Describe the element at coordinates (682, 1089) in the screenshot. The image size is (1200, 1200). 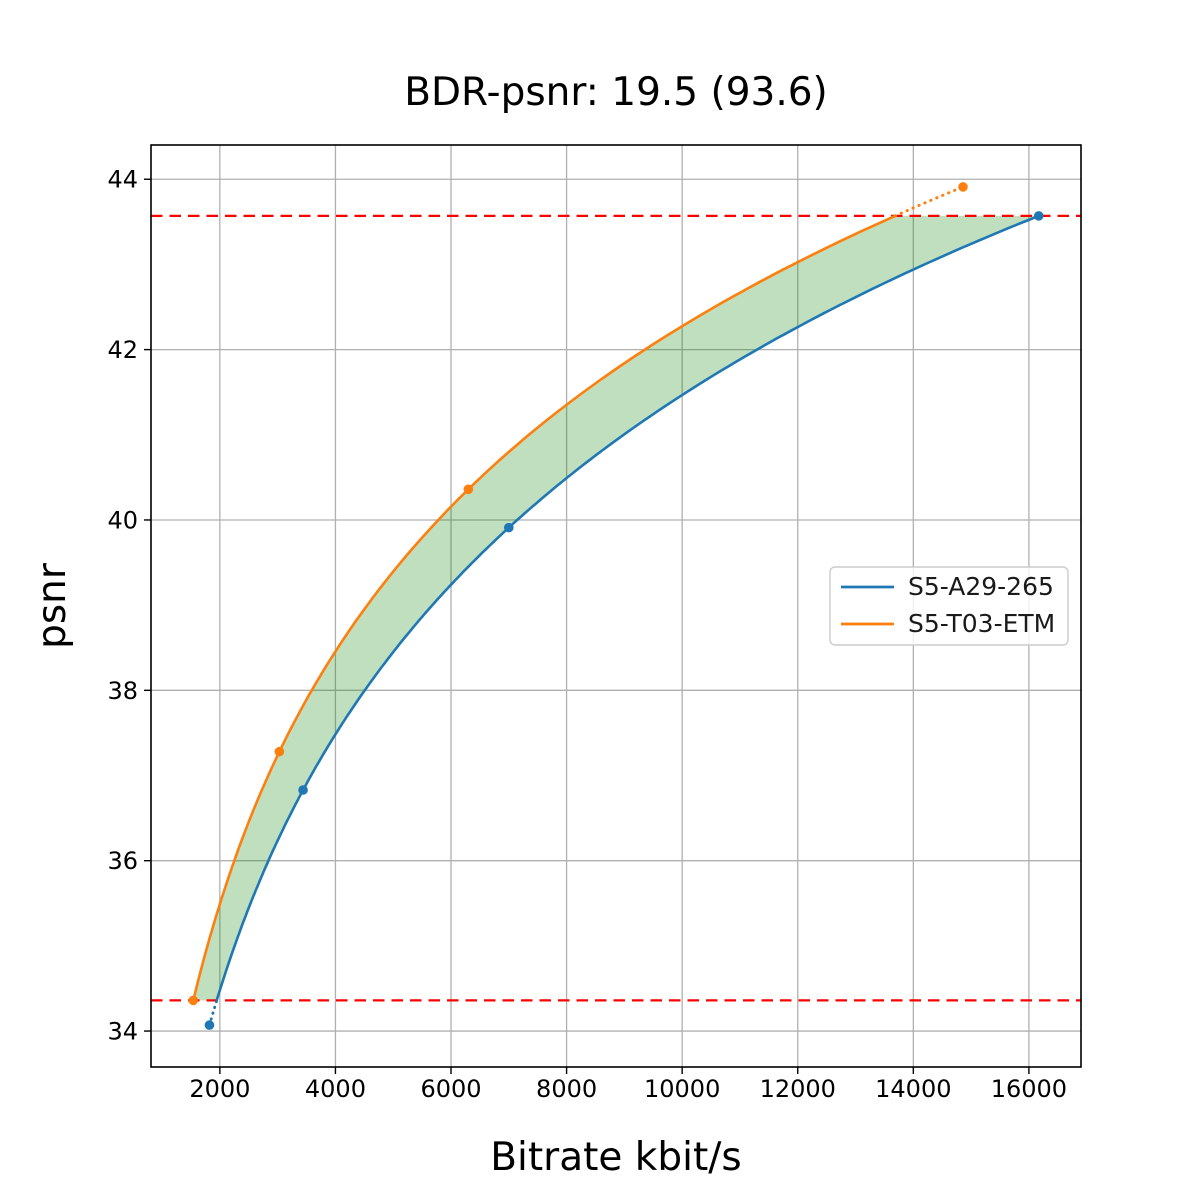
I see `x-tick-label: 10000` at that location.